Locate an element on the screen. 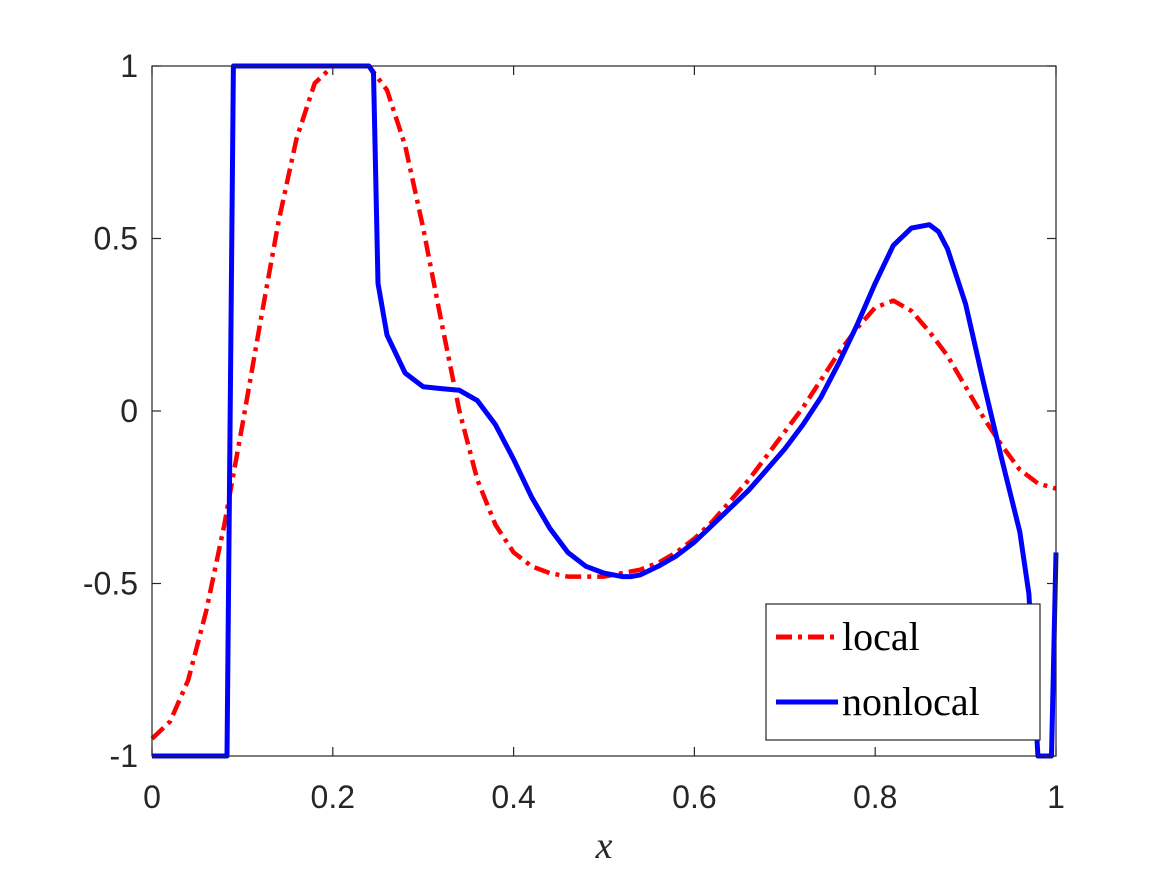  legend-box is located at coordinates (903, 672).